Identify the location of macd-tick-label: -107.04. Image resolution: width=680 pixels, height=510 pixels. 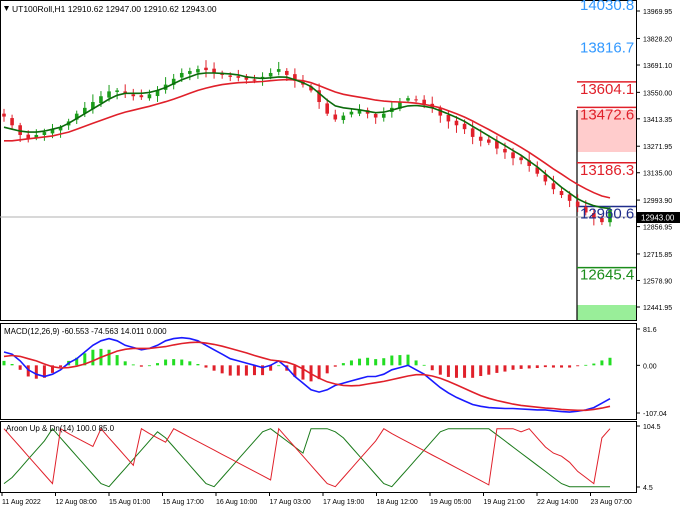
(655, 414).